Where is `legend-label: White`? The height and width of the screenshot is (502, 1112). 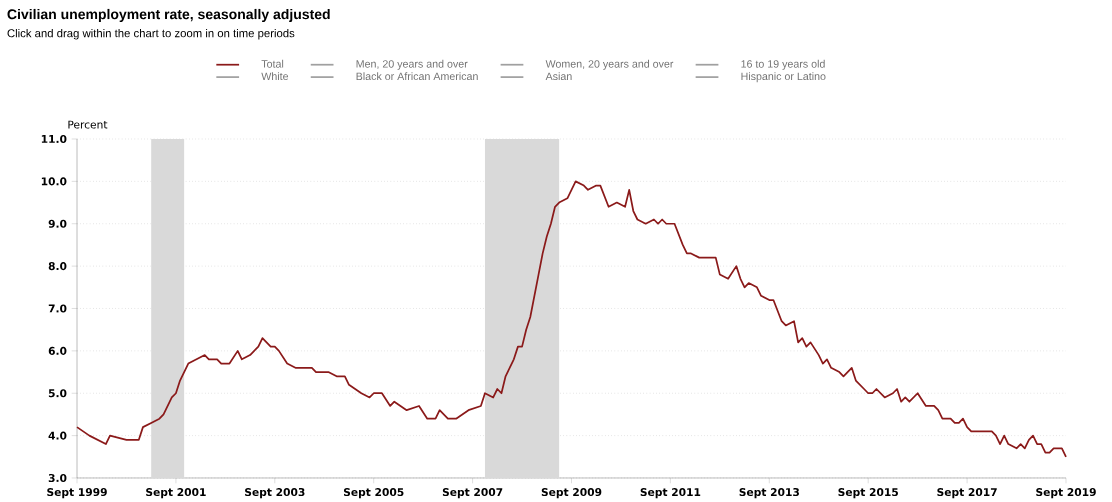
legend-label: White is located at coordinates (275, 76).